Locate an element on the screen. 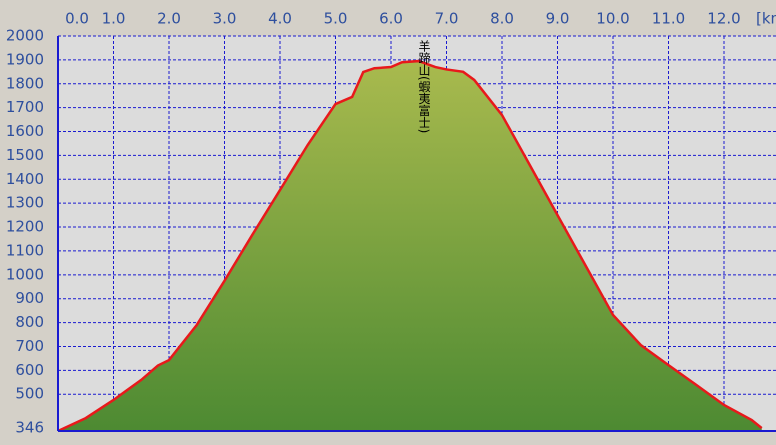  y-tick-label: 346 is located at coordinates (29, 428).